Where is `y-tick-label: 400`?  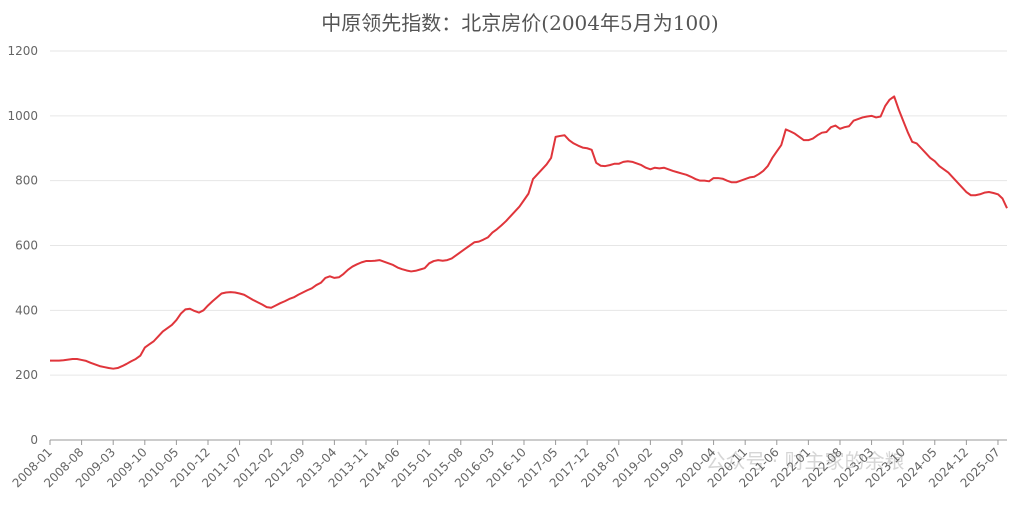 y-tick-label: 400 is located at coordinates (26, 310).